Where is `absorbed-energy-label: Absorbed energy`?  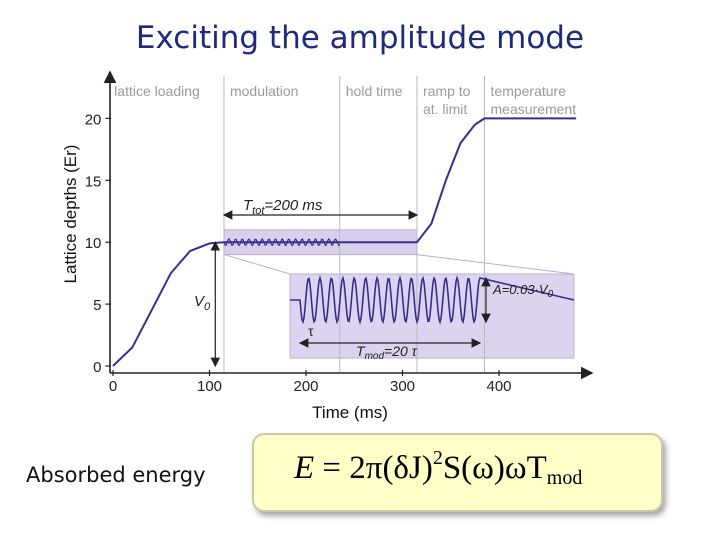 absorbed-energy-label: Absorbed energy is located at coordinates (116, 475).